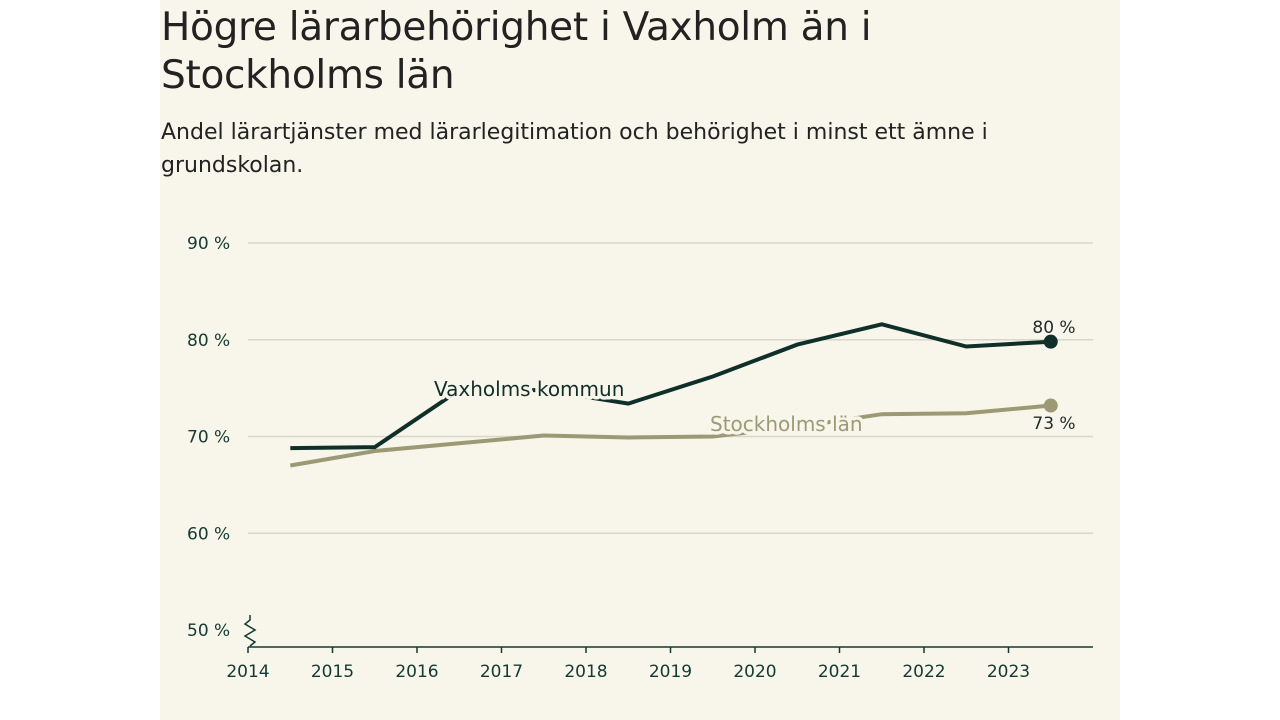 The height and width of the screenshot is (720, 1280). Describe the element at coordinates (786, 424) in the screenshot. I see `series-label-stockholm: Stockholms län` at that location.